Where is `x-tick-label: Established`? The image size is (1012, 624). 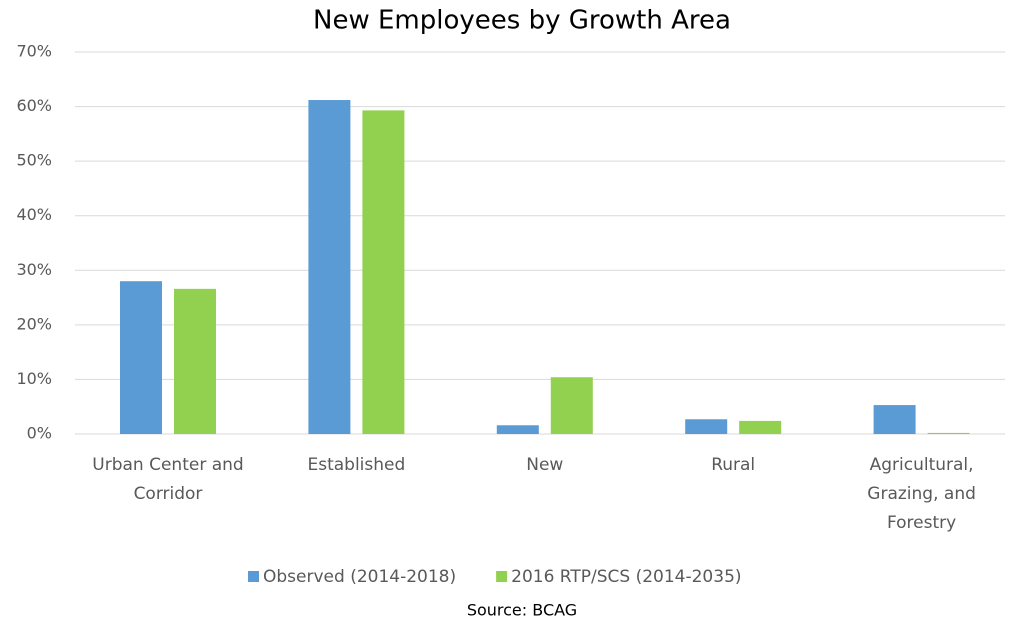 x-tick-label: Established is located at coordinates (356, 465).